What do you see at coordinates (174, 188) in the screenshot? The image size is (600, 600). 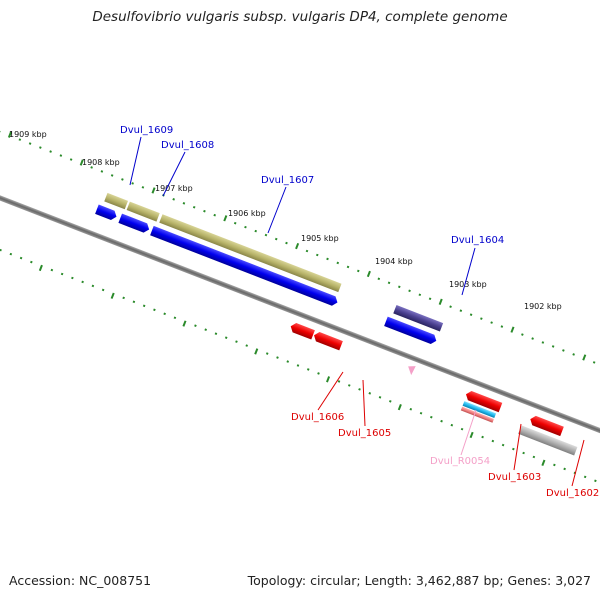 I see `scale-label: 1907 kbp` at bounding box center [174, 188].